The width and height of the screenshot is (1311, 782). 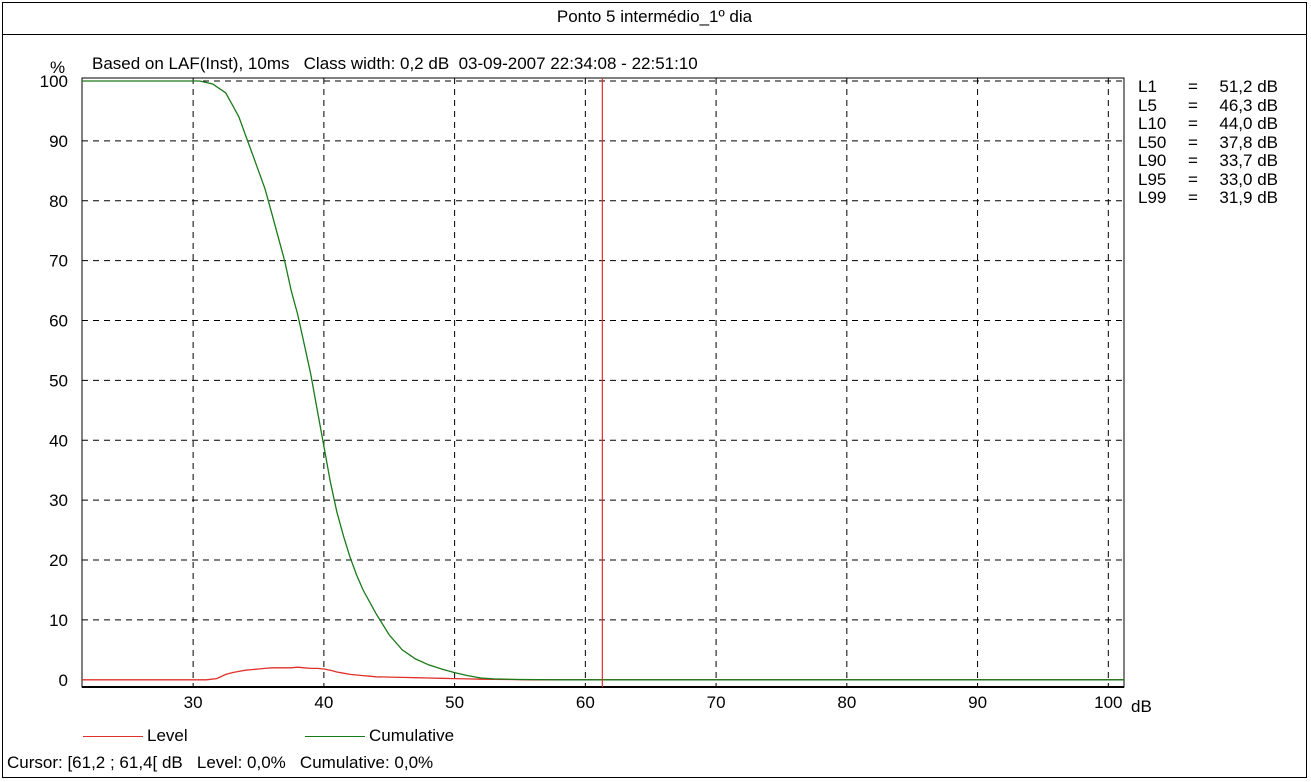 What do you see at coordinates (58, 141) in the screenshot?
I see `y-tick-label: 90` at bounding box center [58, 141].